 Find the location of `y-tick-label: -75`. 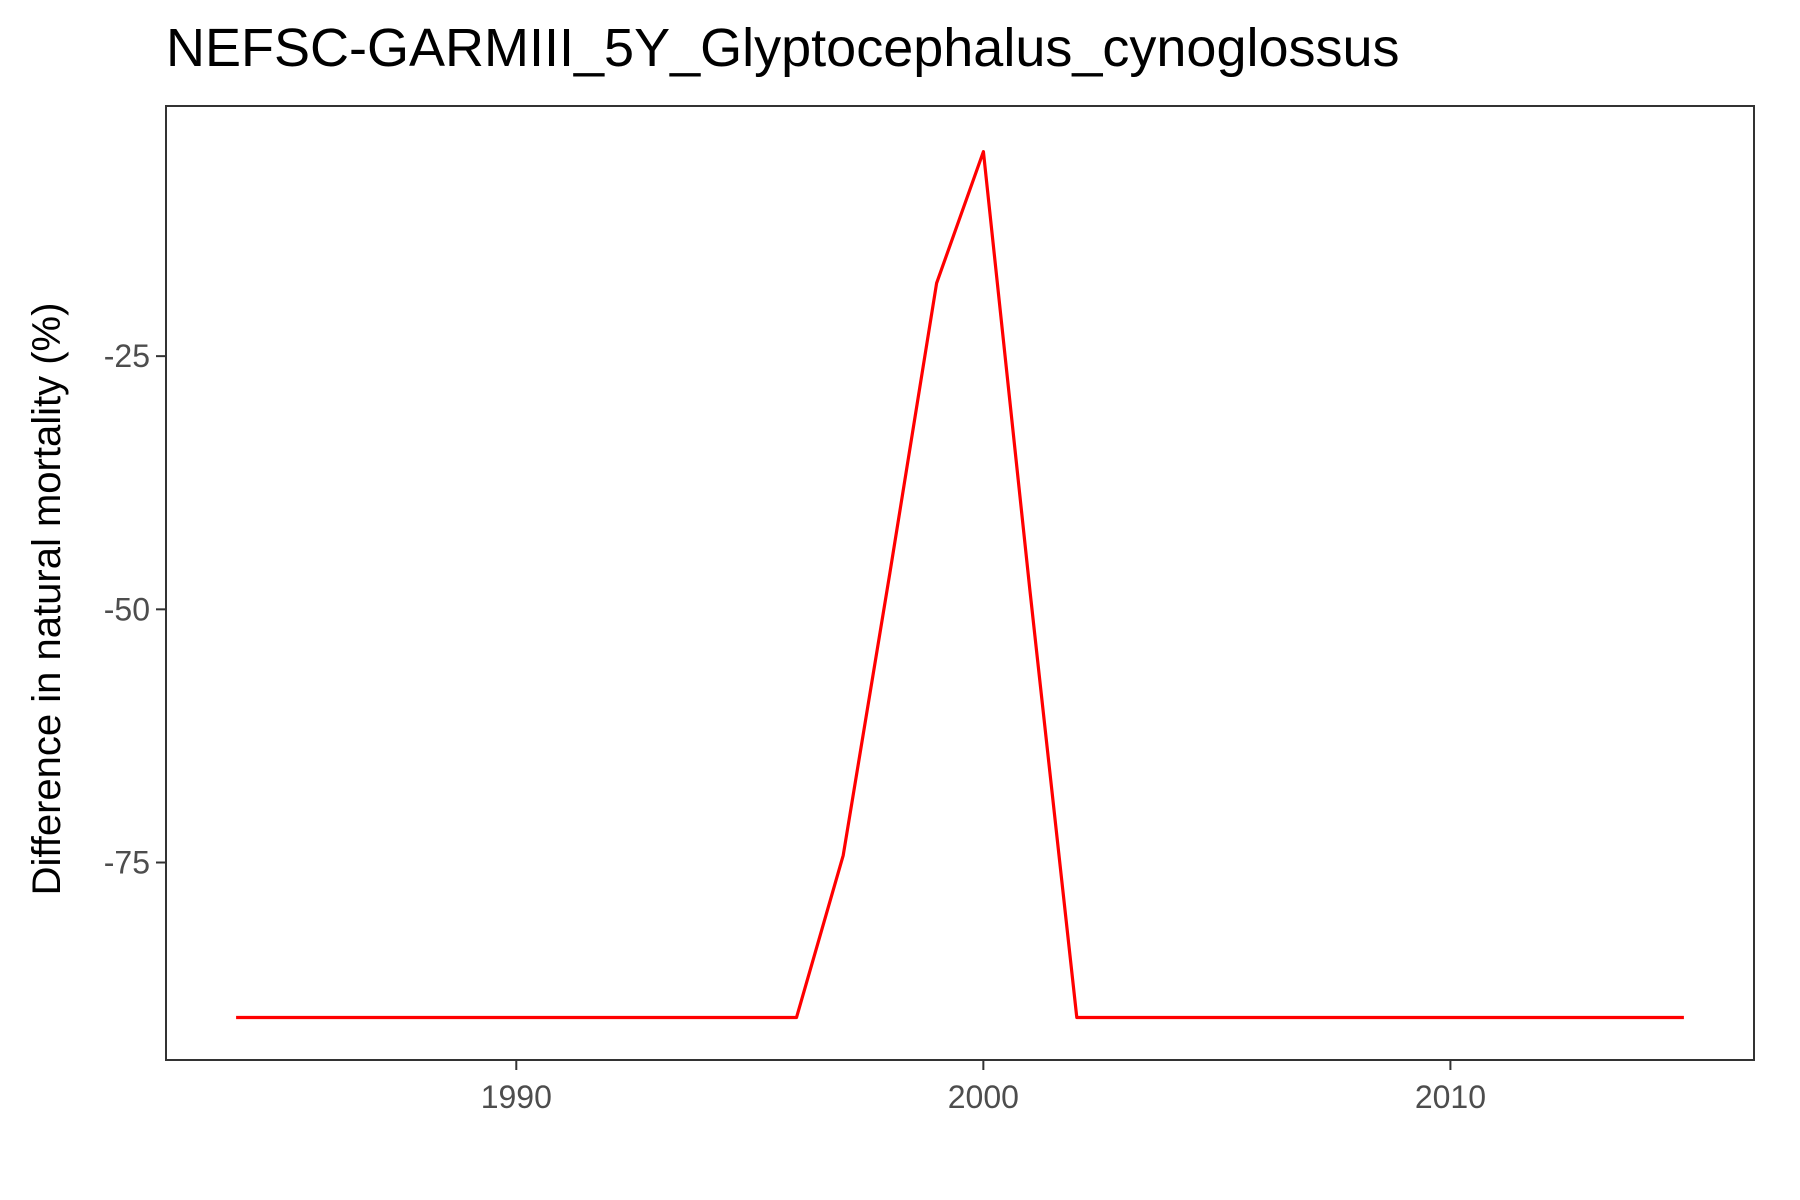

y-tick-label: -75 is located at coordinates (127, 863).